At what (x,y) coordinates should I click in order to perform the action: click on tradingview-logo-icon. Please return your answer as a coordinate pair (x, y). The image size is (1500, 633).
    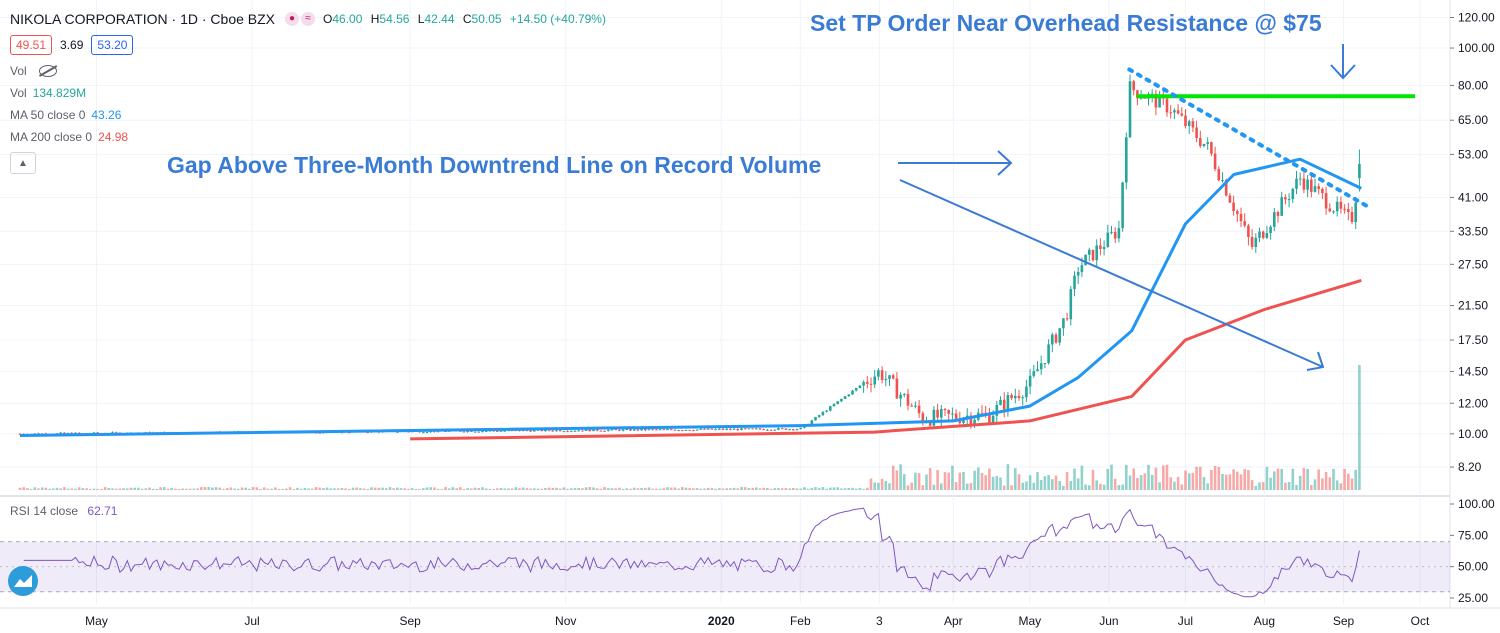
    Looking at the image, I should click on (23, 581).